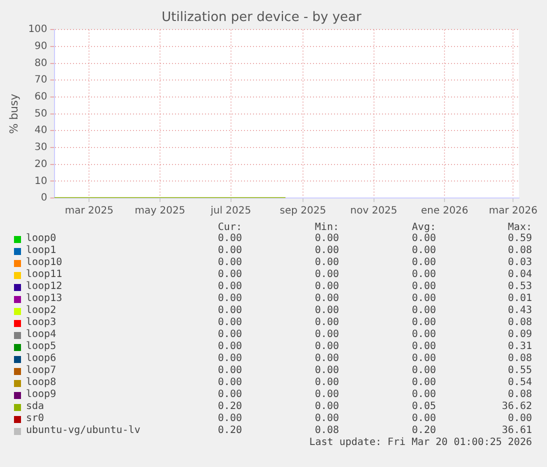  I want to click on text: 0.03, so click(520, 263).